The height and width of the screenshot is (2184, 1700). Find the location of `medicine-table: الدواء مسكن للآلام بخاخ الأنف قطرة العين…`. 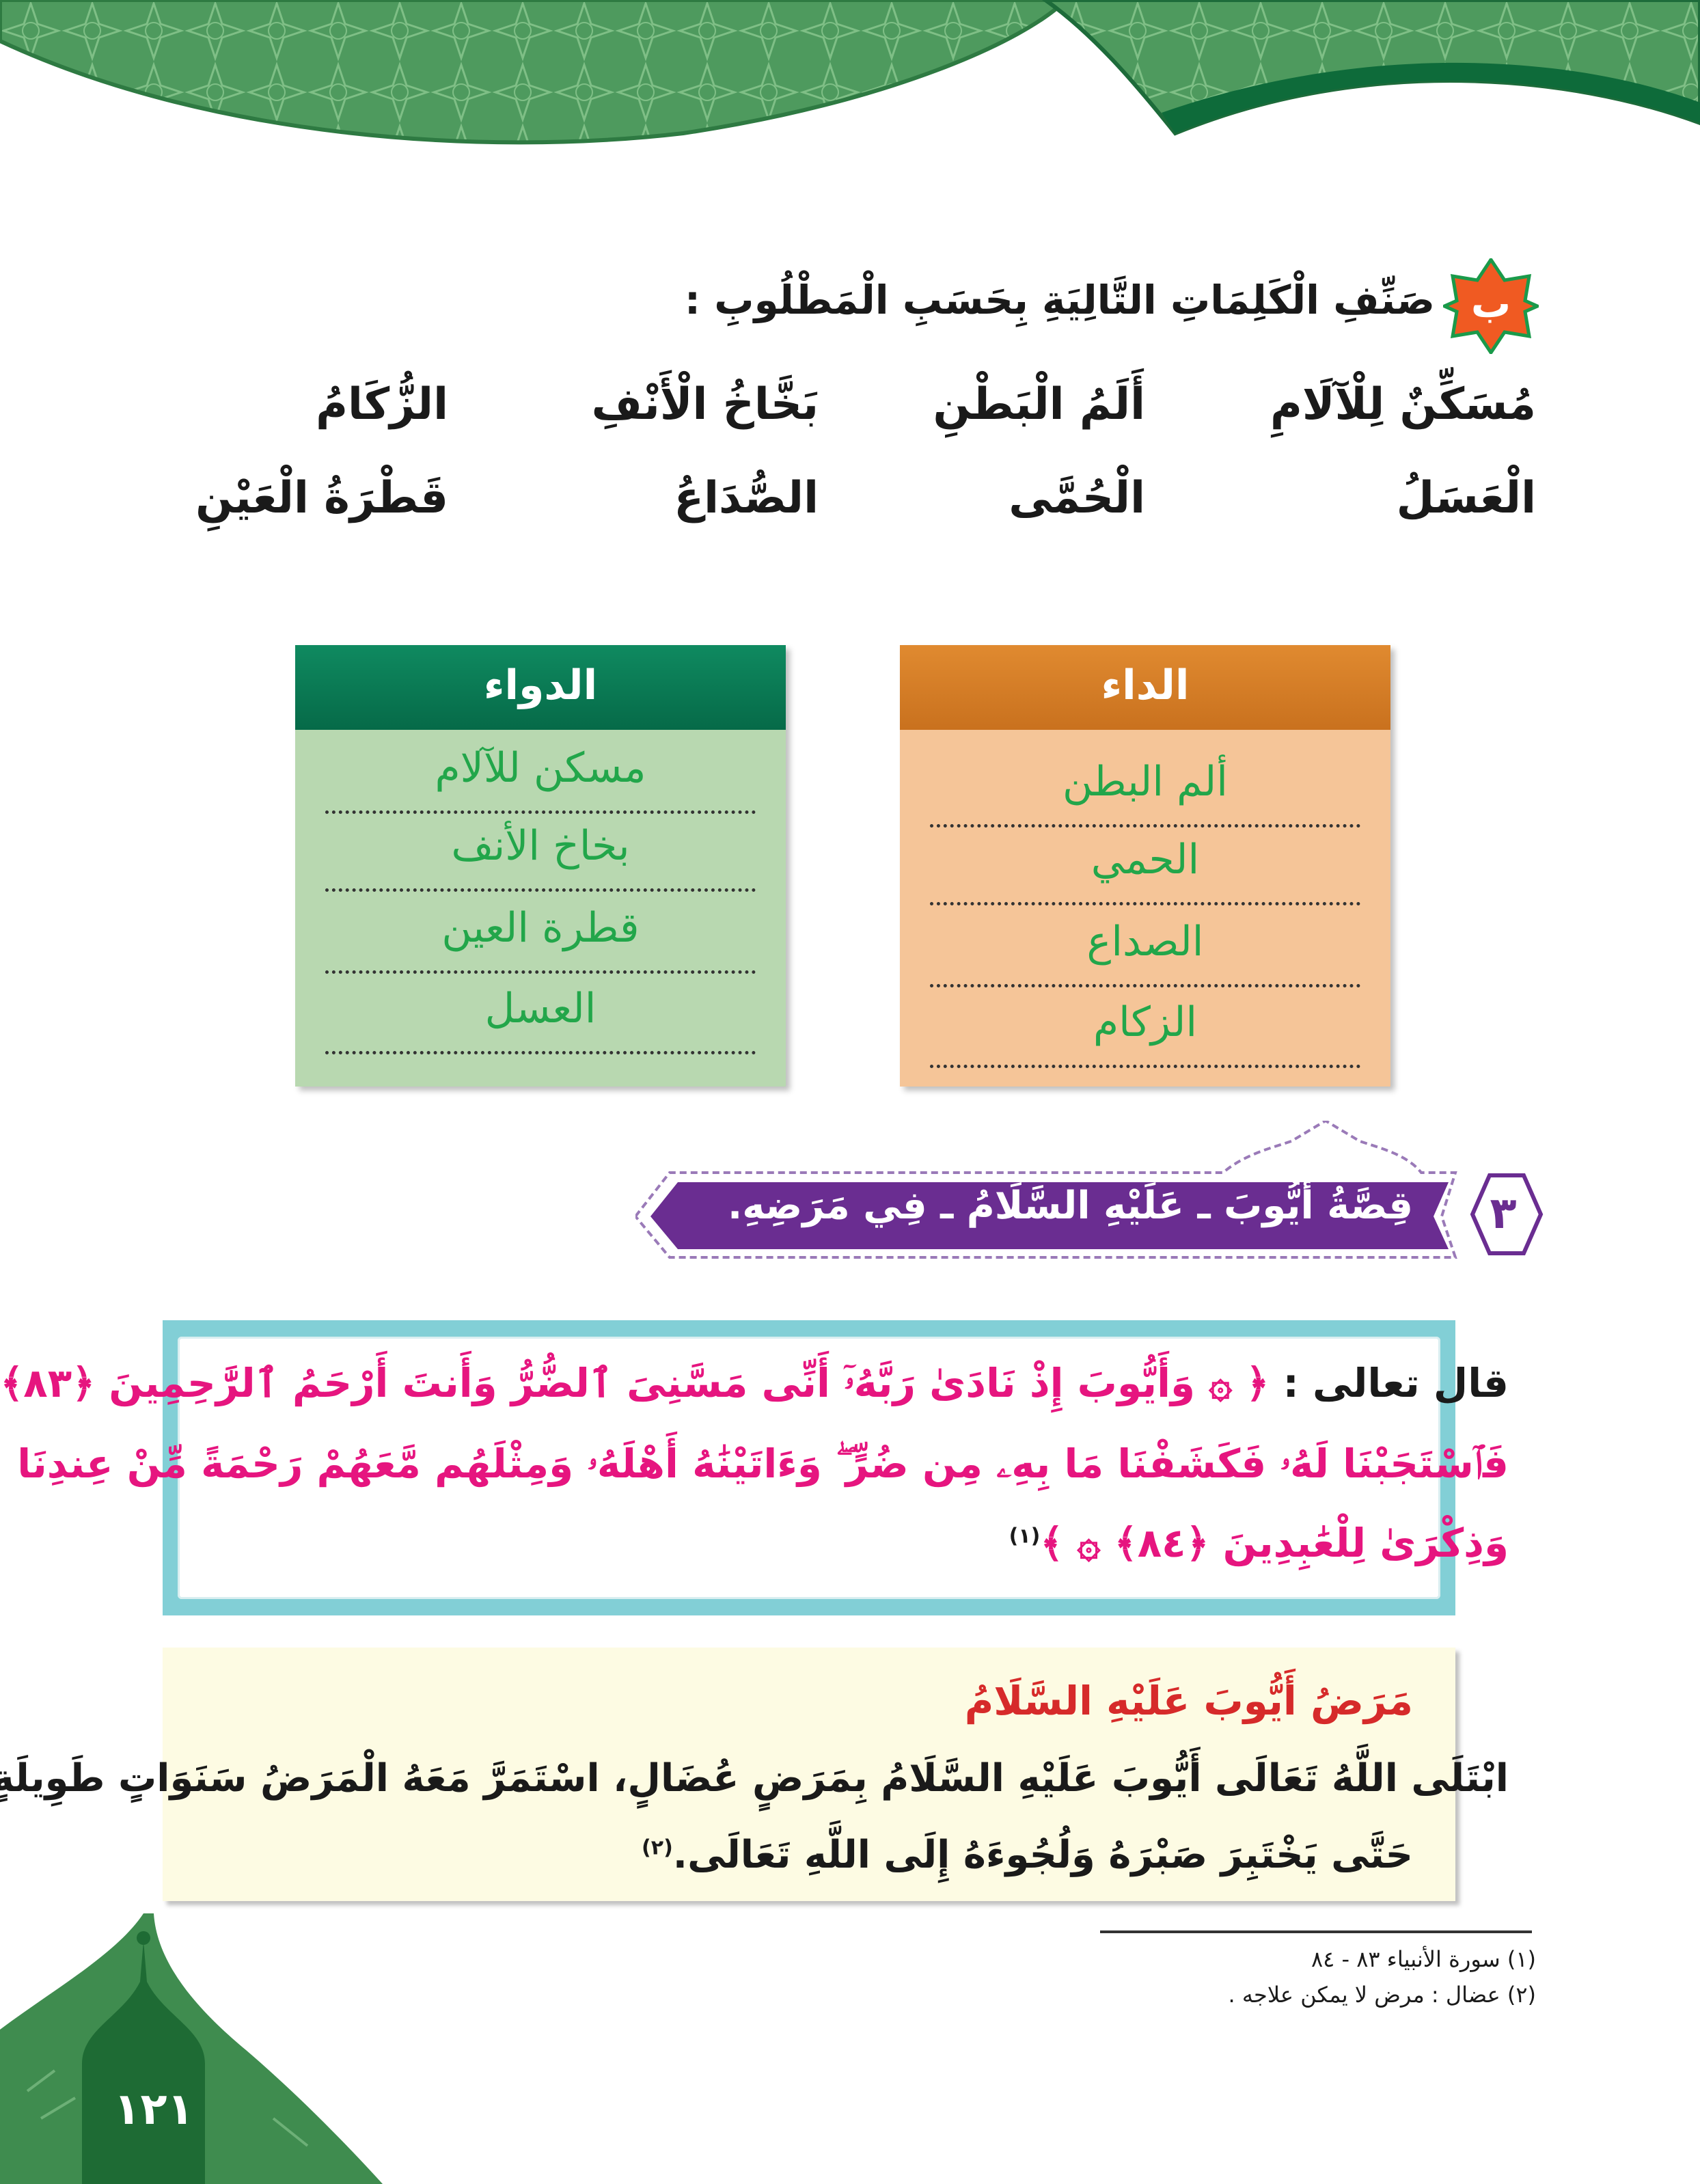

medicine-table: الدواء مسكن للآلام بخاخ الأنف قطرة العين… is located at coordinates (540, 866).